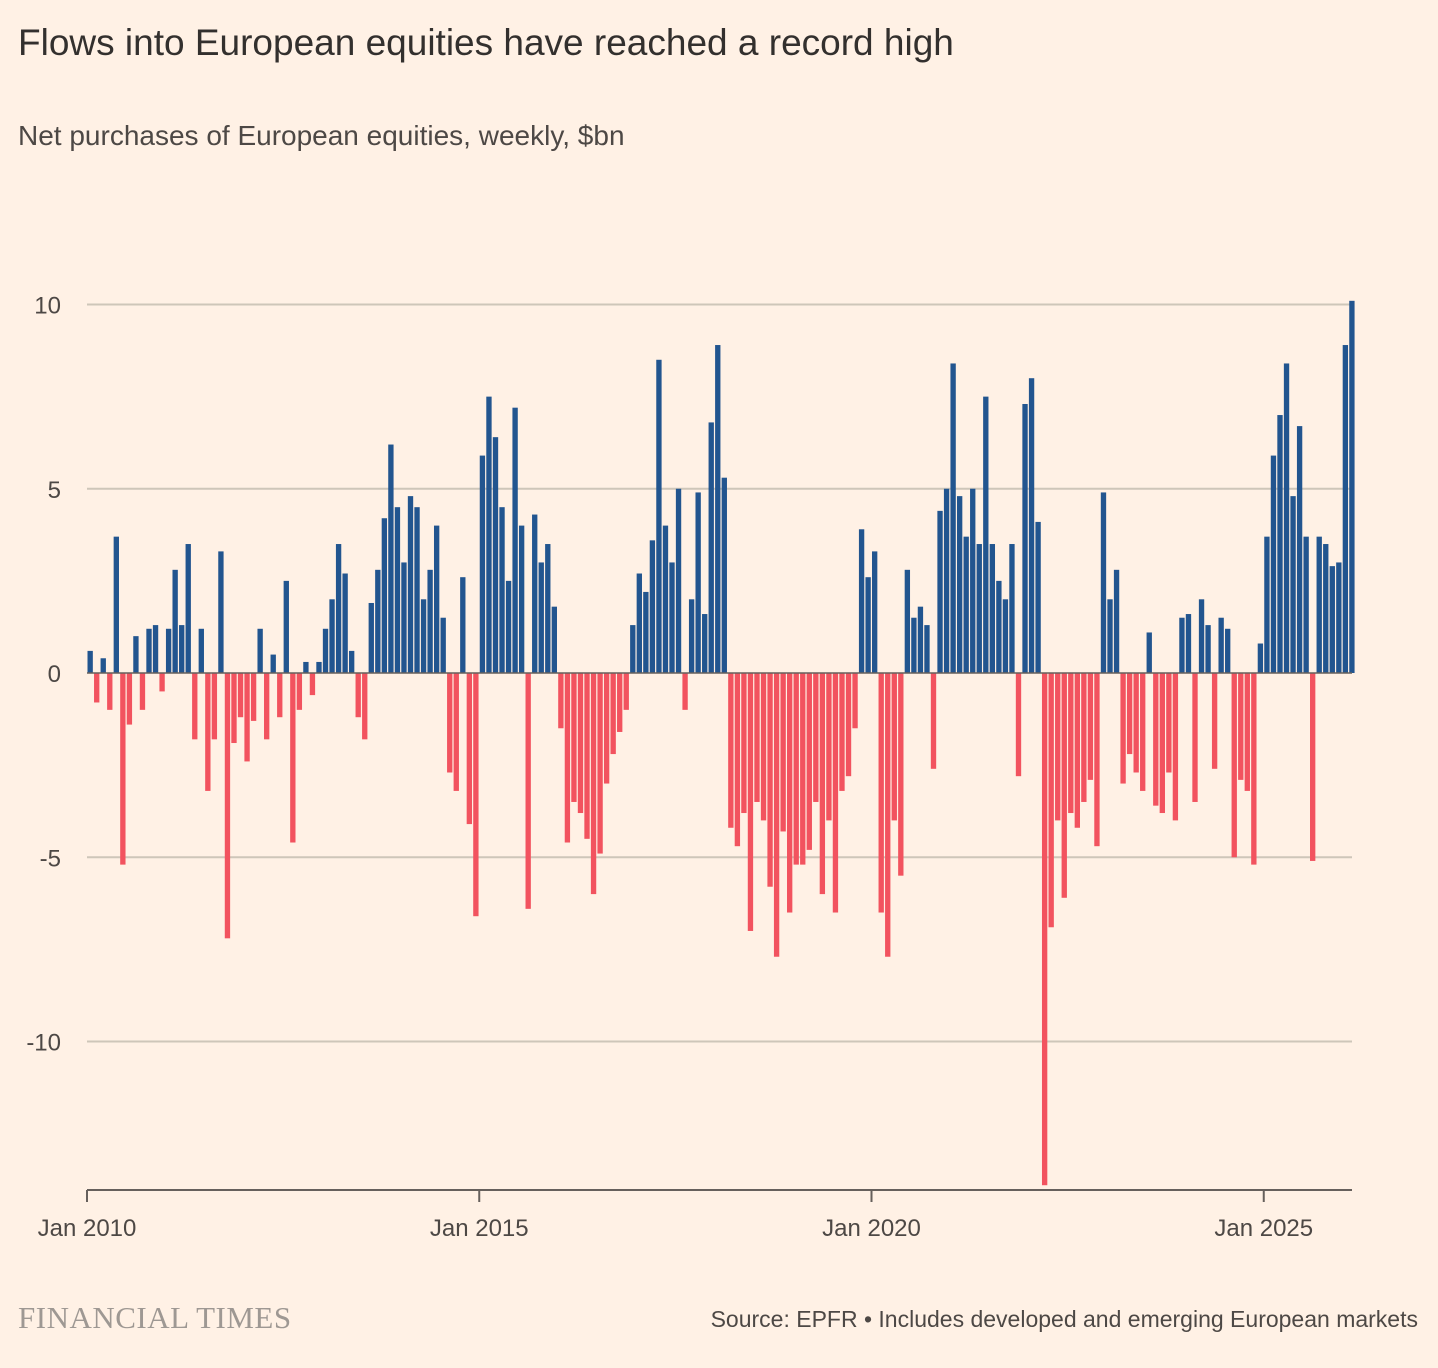  Describe the element at coordinates (155, 1317) in the screenshot. I see `ft-logo: FINANCIAL TIMES` at that location.